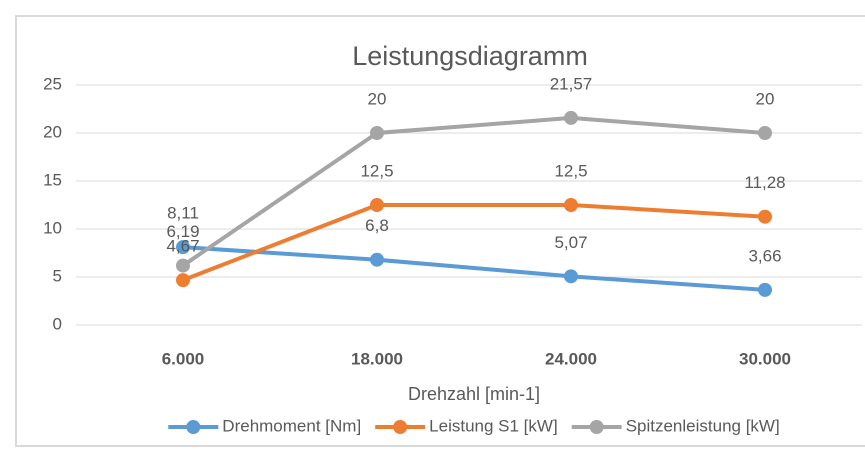  Describe the element at coordinates (52, 227) in the screenshot. I see `y-tick-label: 10` at that location.